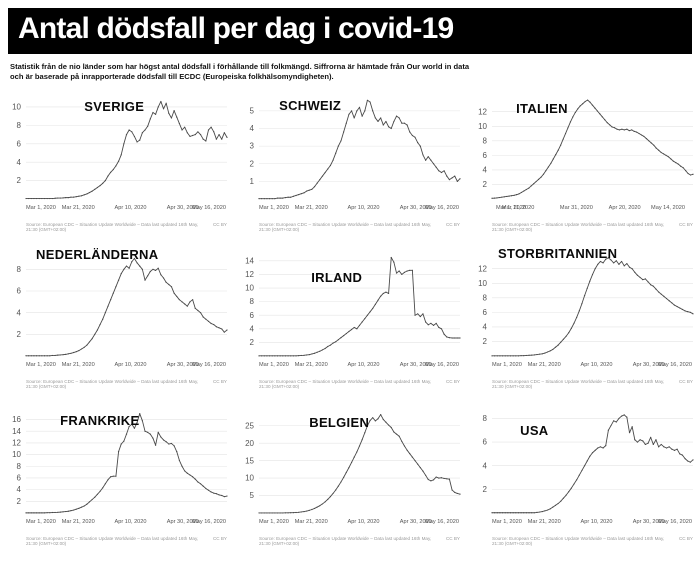 The image size is (700, 582). I want to click on y-axis-tick-label: 14, so click(16, 431).